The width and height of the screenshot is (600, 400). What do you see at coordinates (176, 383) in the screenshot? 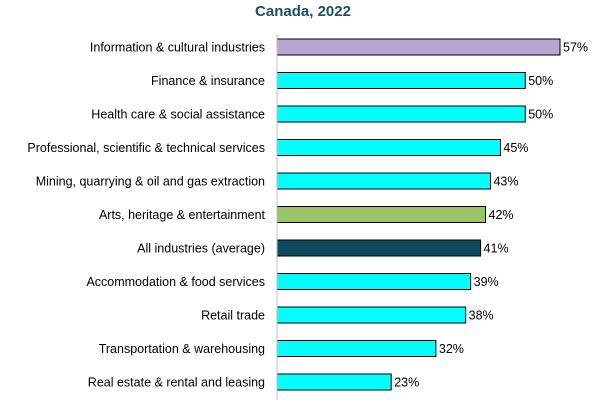
I see `category-label: Real estate & rental and leasing` at bounding box center [176, 383].